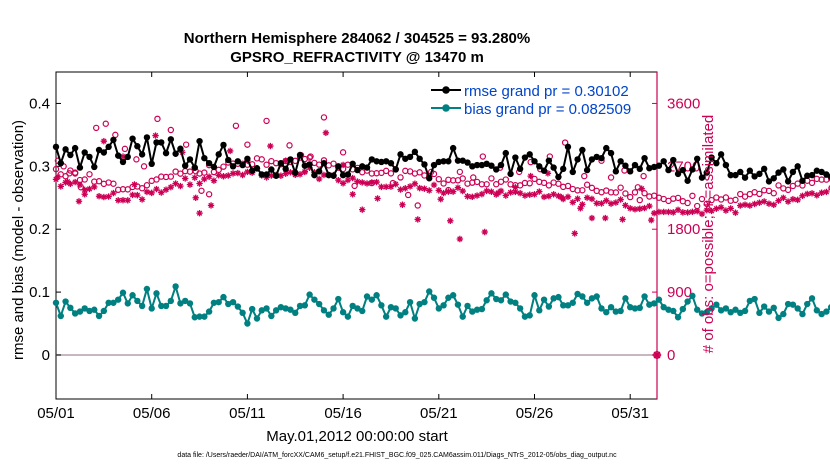  I want to click on legend-bias-marker, so click(446, 108).